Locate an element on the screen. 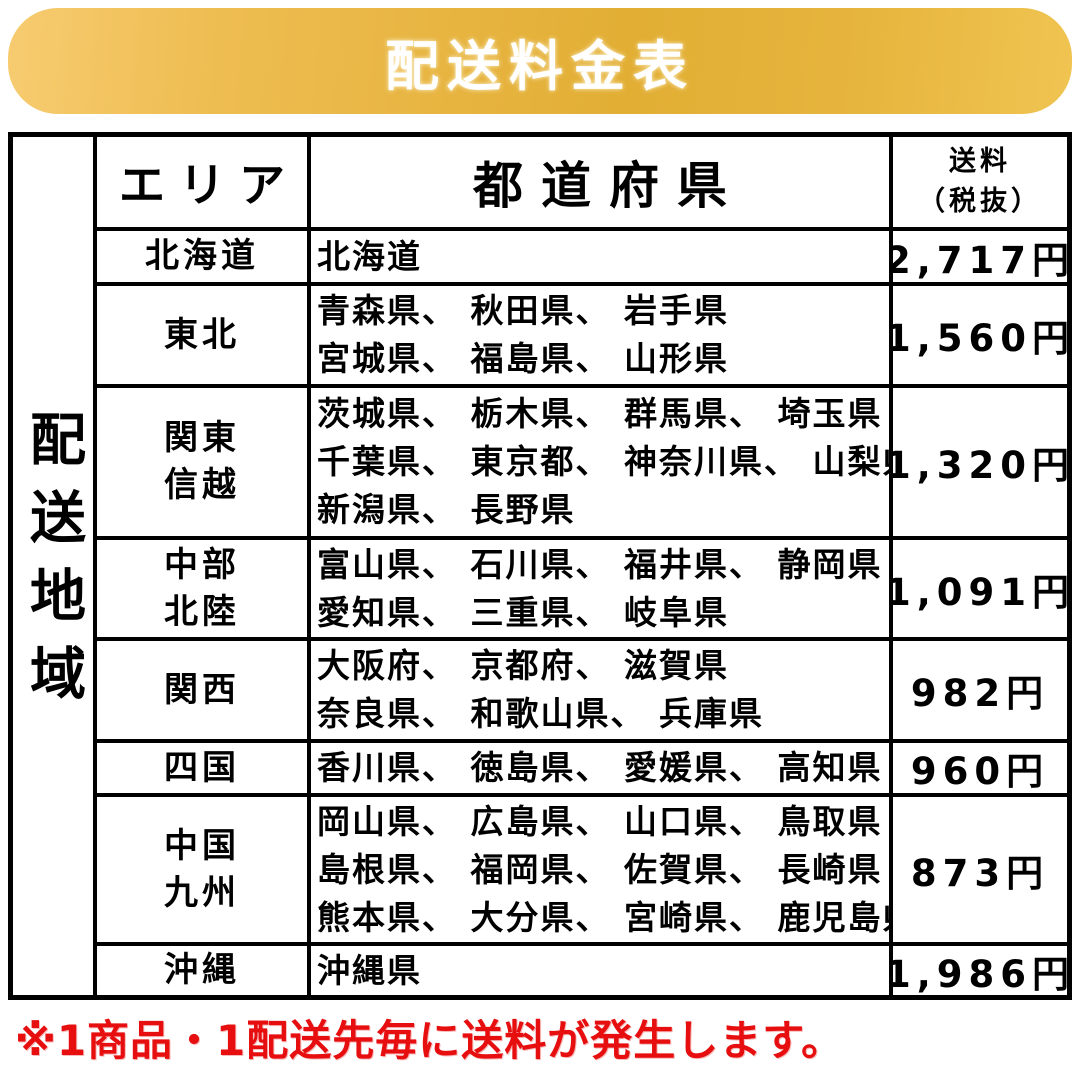 This screenshot has width=1080, height=1080. fee-cell-chugoku-kyushu: 873円 is located at coordinates (980, 869).